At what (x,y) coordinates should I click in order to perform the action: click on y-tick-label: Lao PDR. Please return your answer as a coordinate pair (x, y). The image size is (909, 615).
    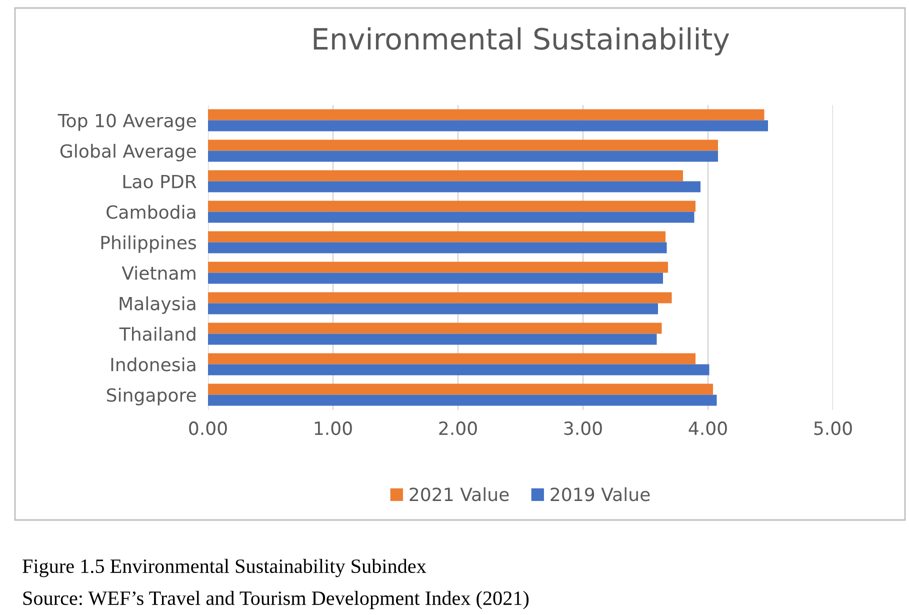
    Looking at the image, I should click on (159, 181).